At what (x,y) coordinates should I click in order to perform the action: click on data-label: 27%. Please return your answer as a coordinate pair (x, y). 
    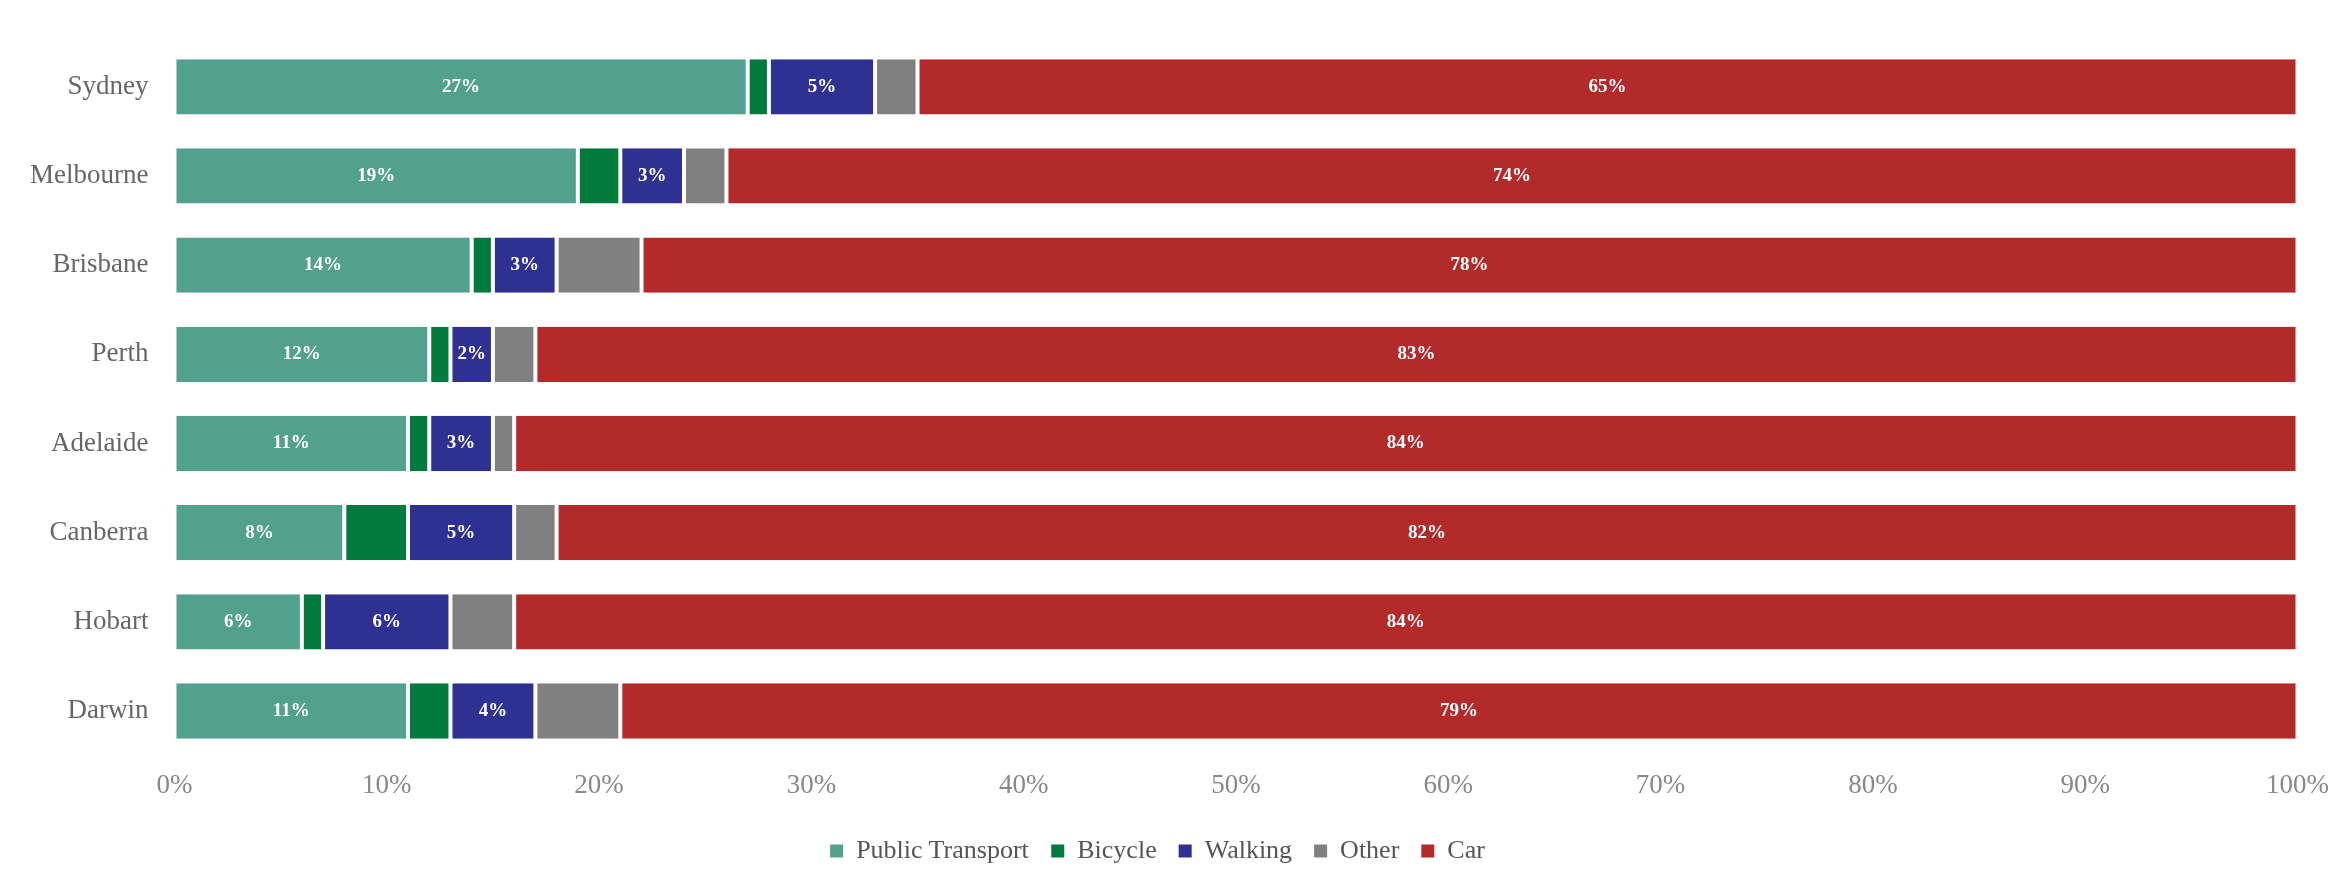
    Looking at the image, I should click on (461, 85).